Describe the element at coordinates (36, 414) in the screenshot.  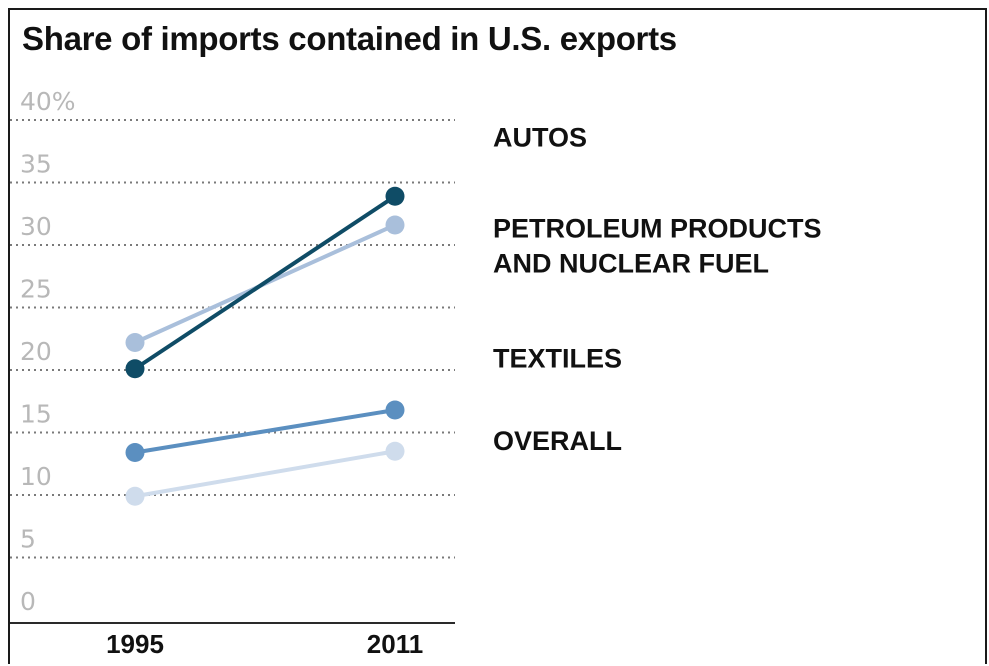
I see `y-tick-label-15: 15` at that location.